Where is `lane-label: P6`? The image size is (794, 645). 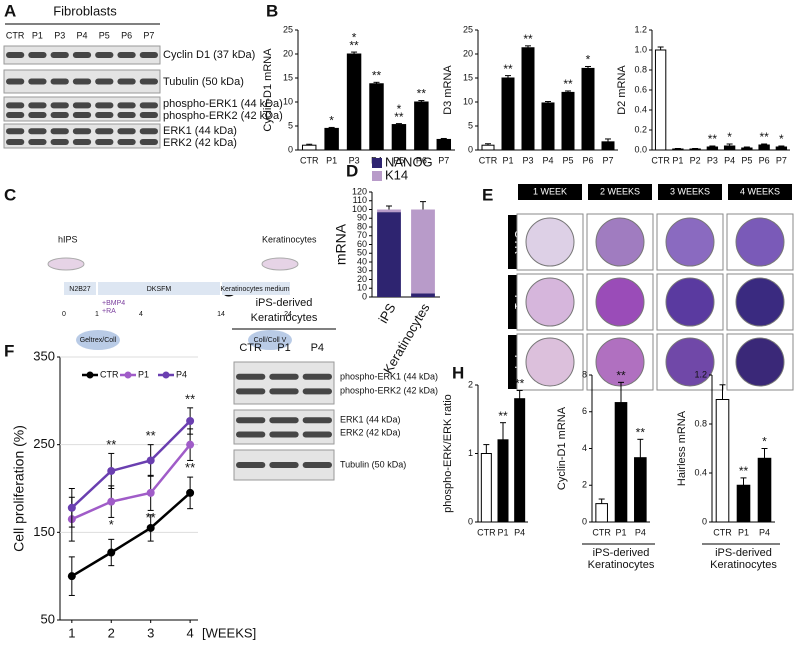 lane-label: P6 is located at coordinates (126, 35).